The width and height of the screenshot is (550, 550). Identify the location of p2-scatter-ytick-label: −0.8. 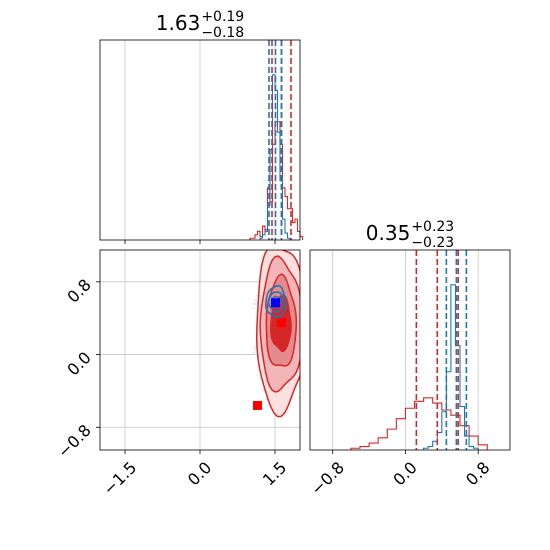
(74, 441).